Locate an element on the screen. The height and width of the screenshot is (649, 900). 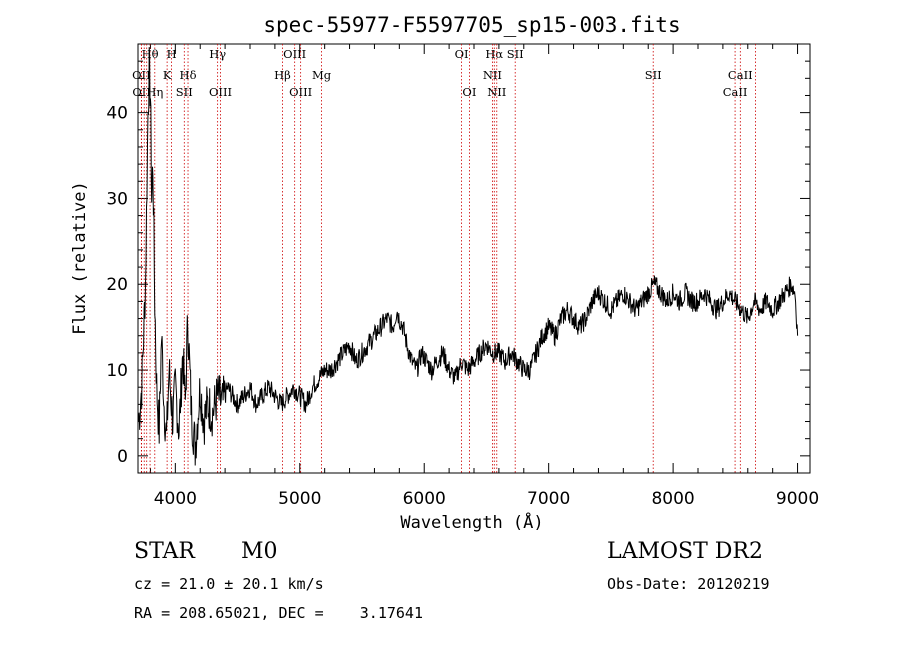
line-marker-label: Hθ is located at coordinates (150, 54).